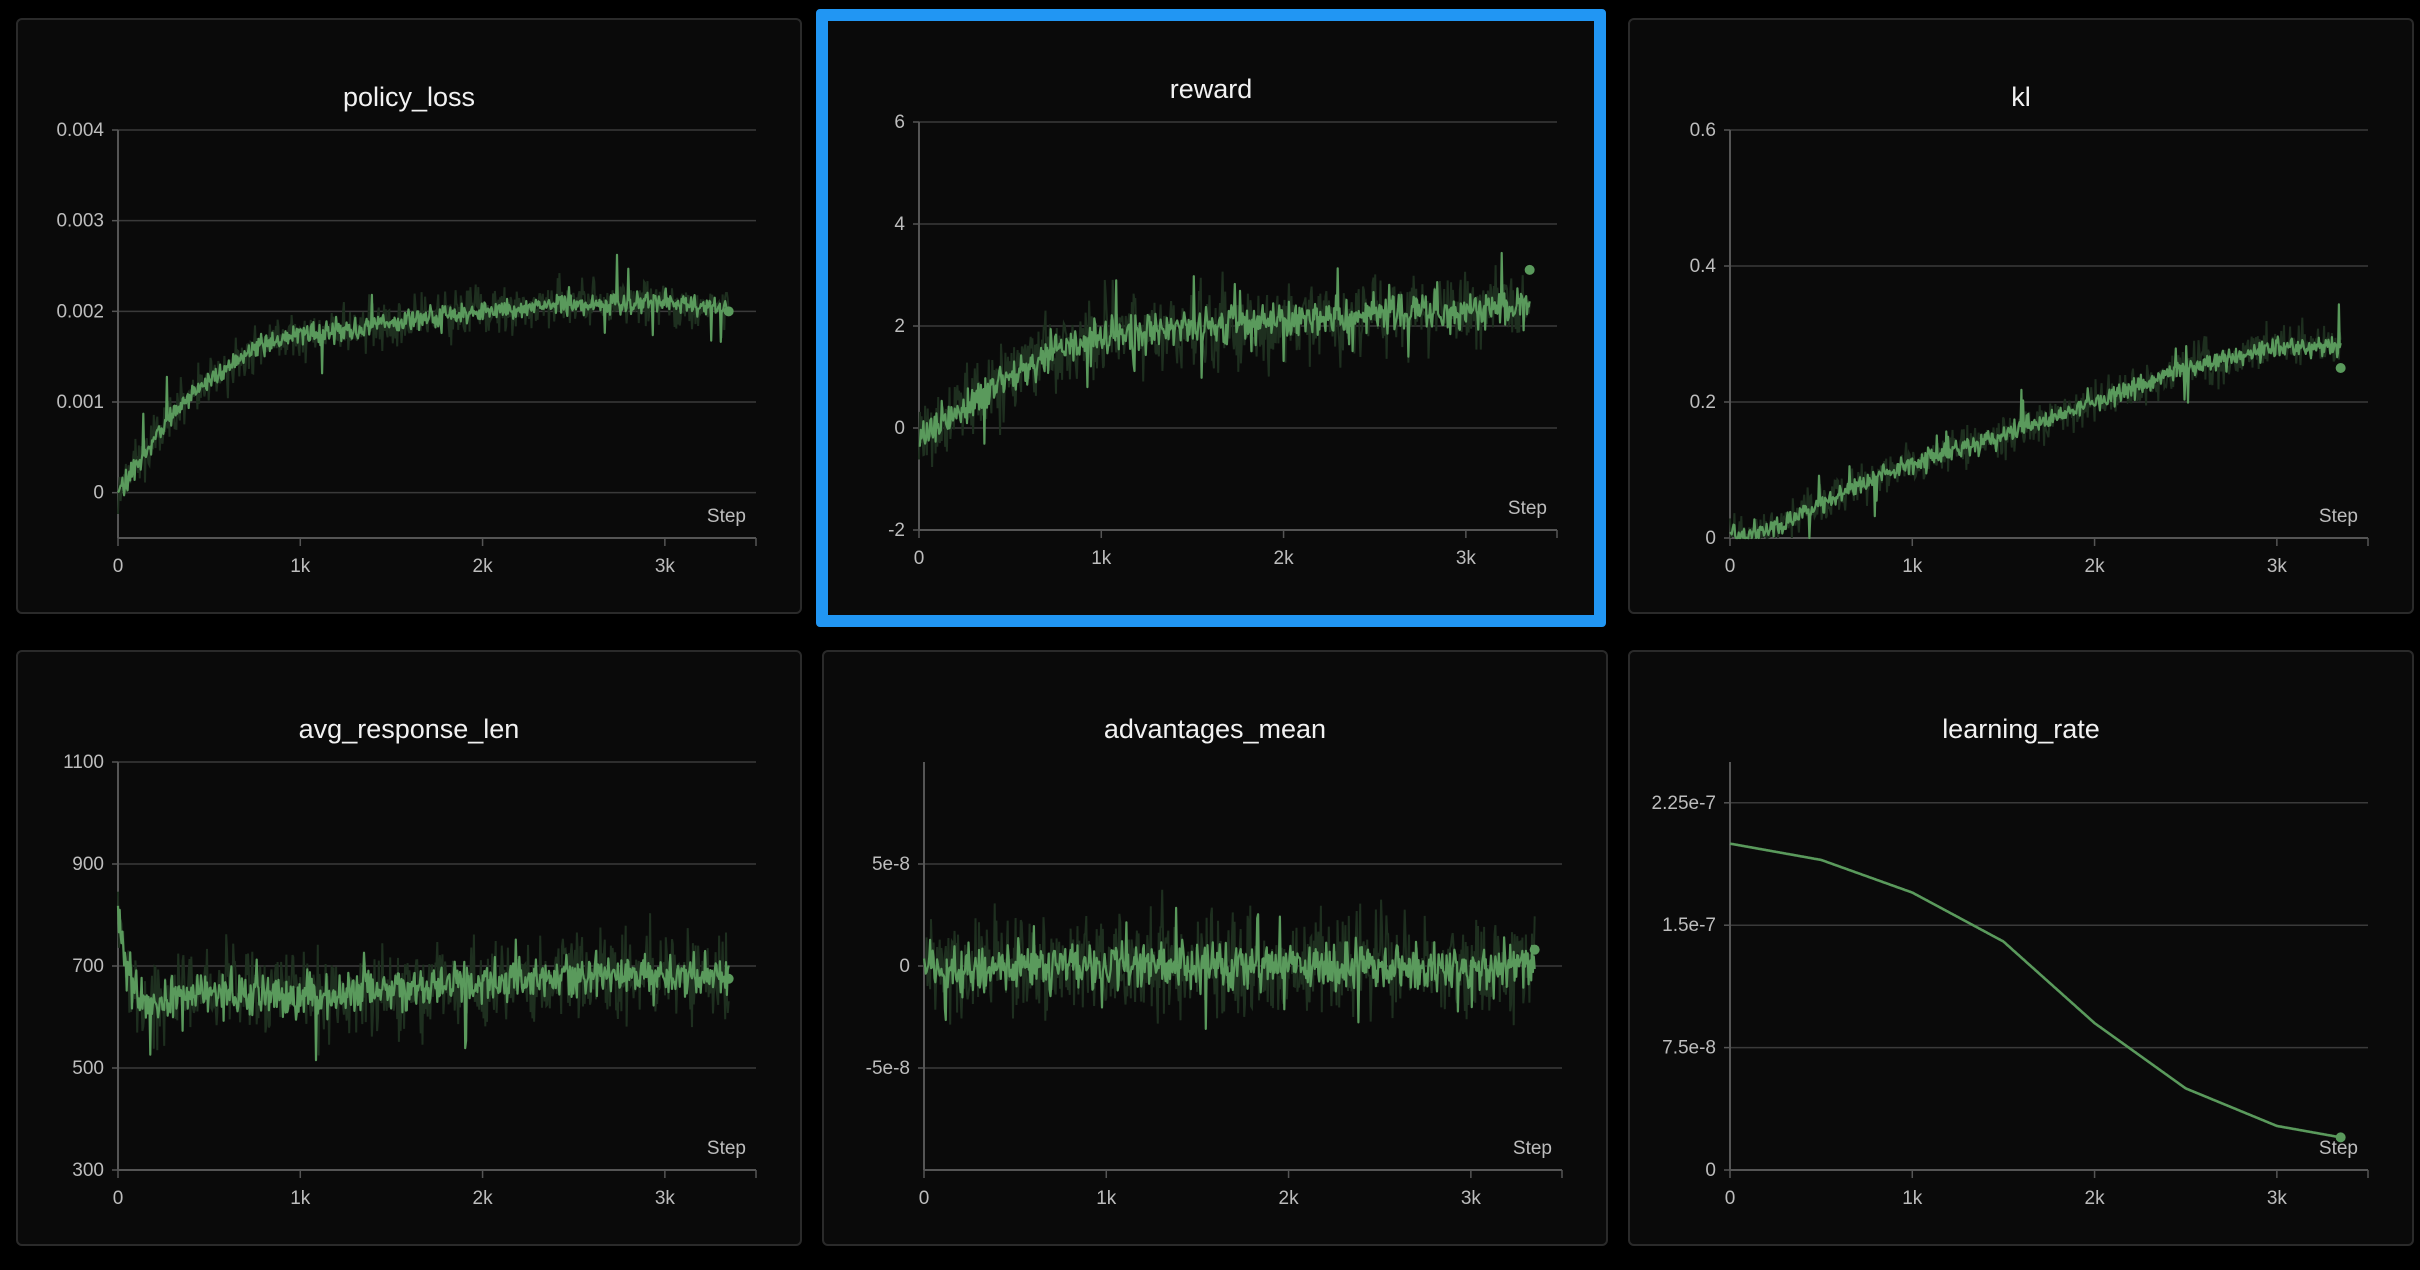 This screenshot has width=2420, height=1270. I want to click on y-tick-label: 700, so click(88, 966).